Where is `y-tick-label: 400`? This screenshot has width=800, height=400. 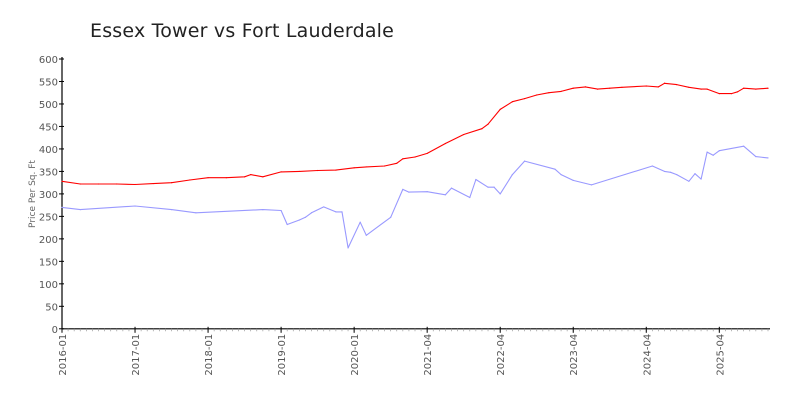
y-tick-label: 400 is located at coordinates (48, 150).